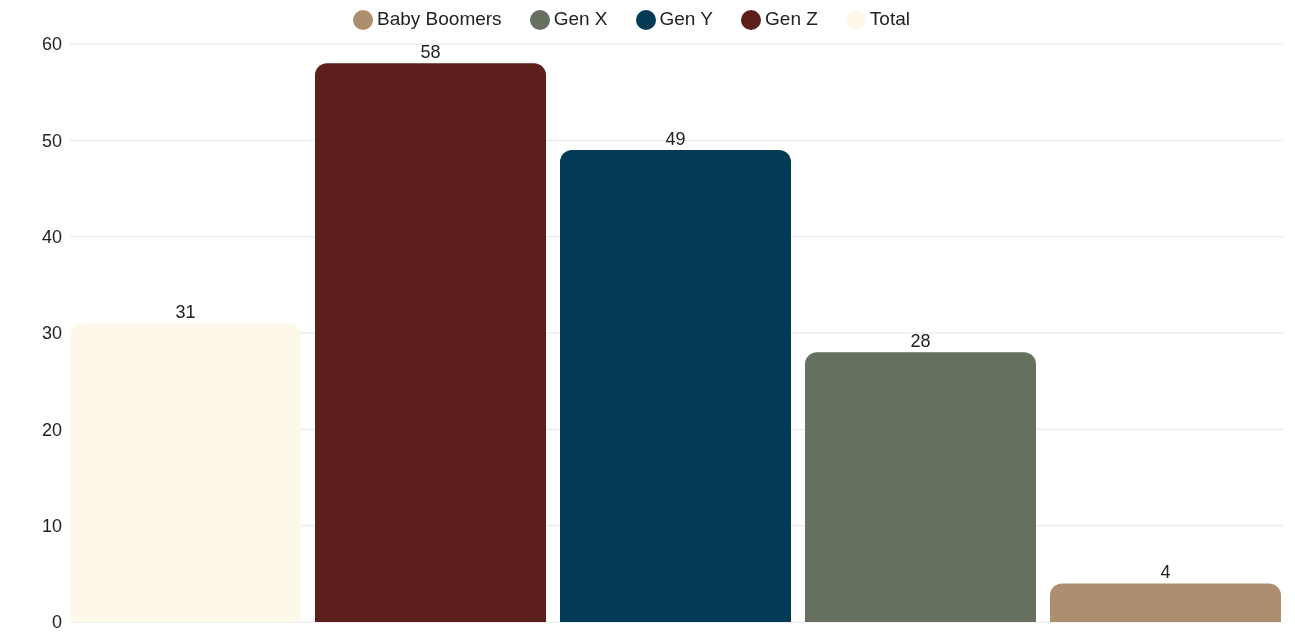 The width and height of the screenshot is (1295, 632). What do you see at coordinates (51, 44) in the screenshot?
I see `y-tick-label: 60` at bounding box center [51, 44].